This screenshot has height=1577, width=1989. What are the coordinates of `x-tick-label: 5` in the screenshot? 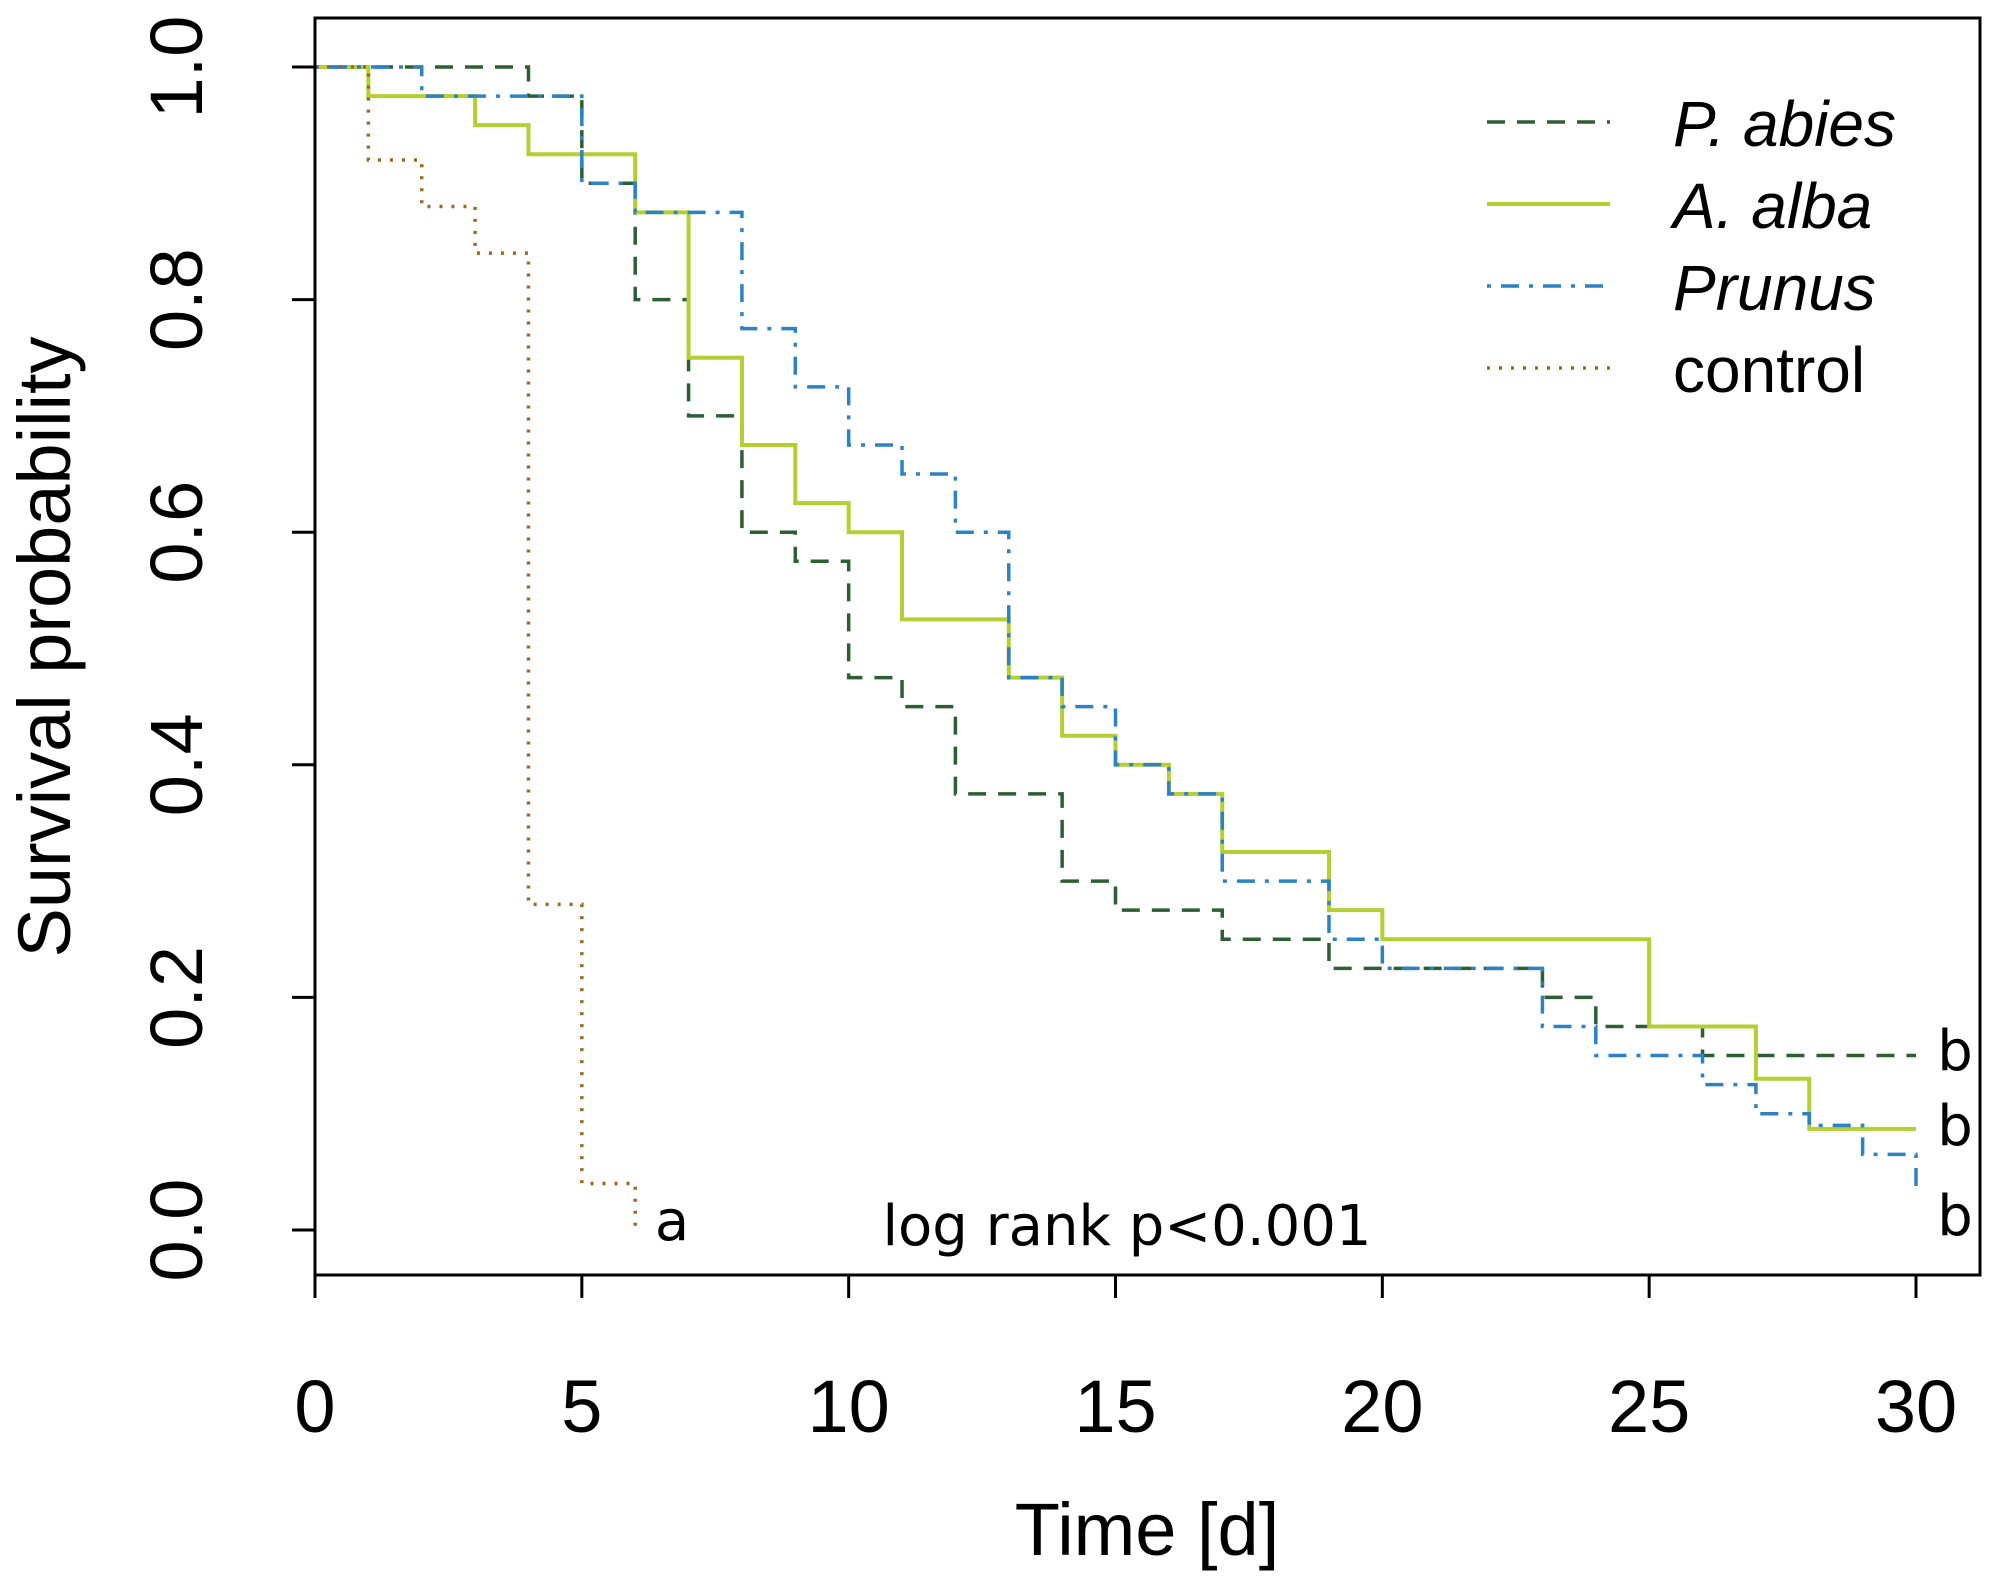 It's located at (581, 1406).